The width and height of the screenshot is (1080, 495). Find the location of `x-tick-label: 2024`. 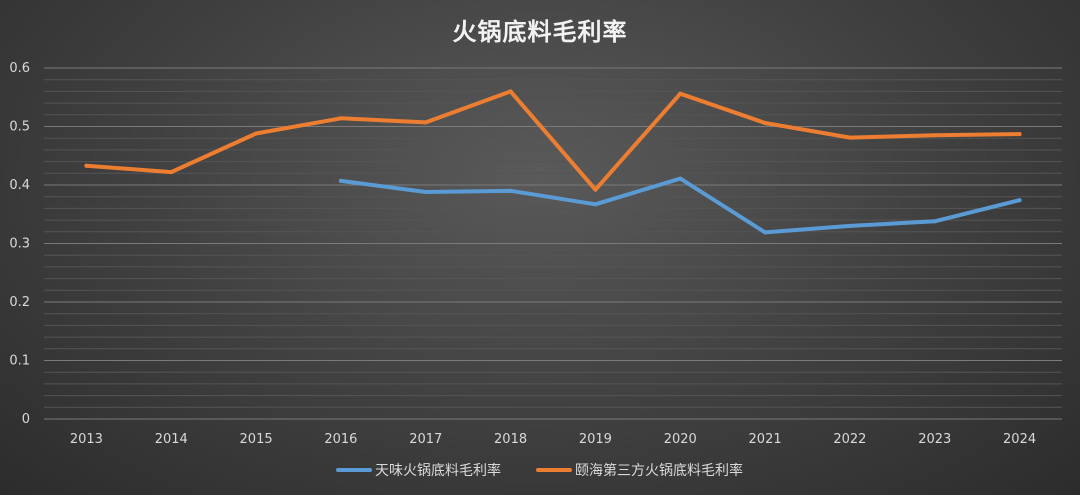

x-tick-label: 2024 is located at coordinates (1019, 439).